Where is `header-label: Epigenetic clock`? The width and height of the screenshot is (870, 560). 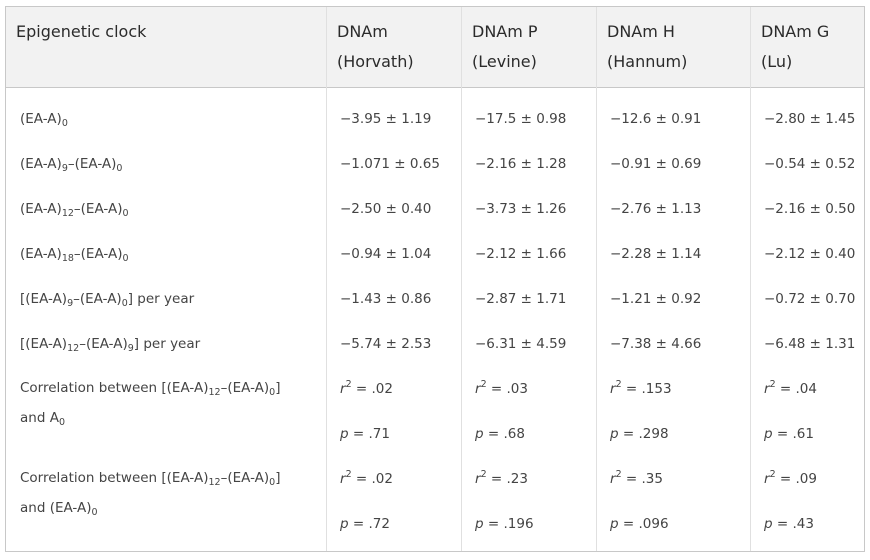
header-label: Epigenetic clock is located at coordinates (81, 31).